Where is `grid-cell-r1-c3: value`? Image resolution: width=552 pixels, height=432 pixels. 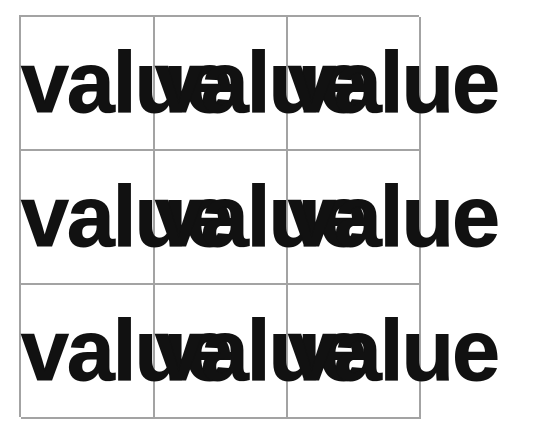
grid-cell-r1-c3: value is located at coordinates (394, 84).